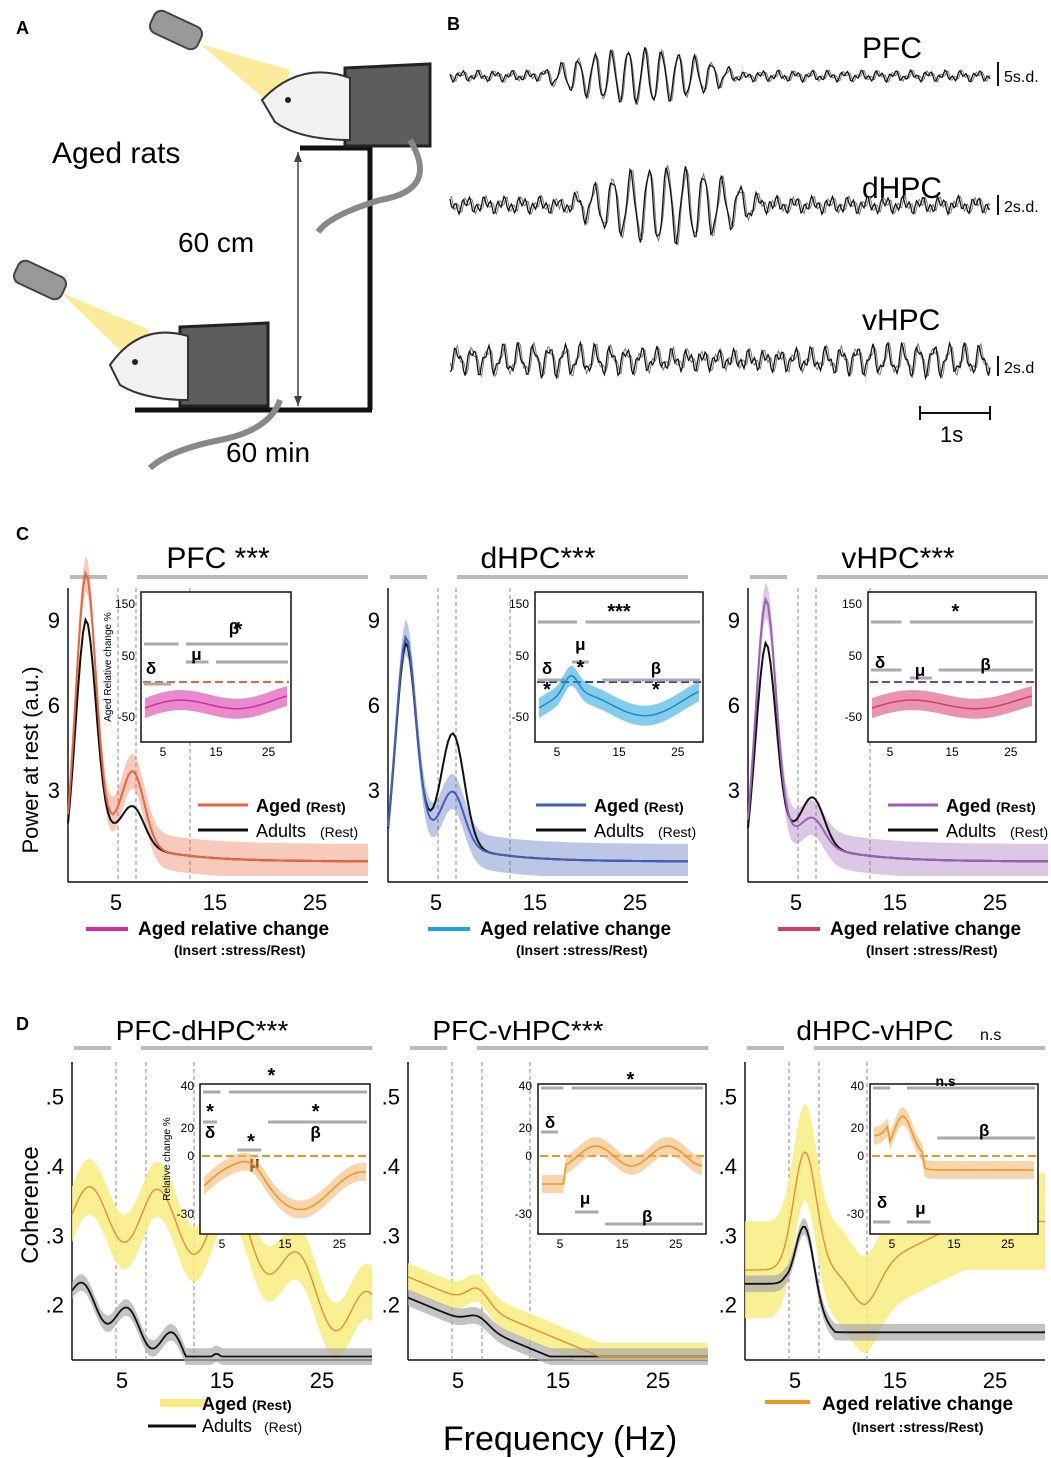 Image resolution: width=1051 pixels, height=1458 pixels. What do you see at coordinates (116, 153) in the screenshot?
I see `aged-rats-label: Aged rats` at bounding box center [116, 153].